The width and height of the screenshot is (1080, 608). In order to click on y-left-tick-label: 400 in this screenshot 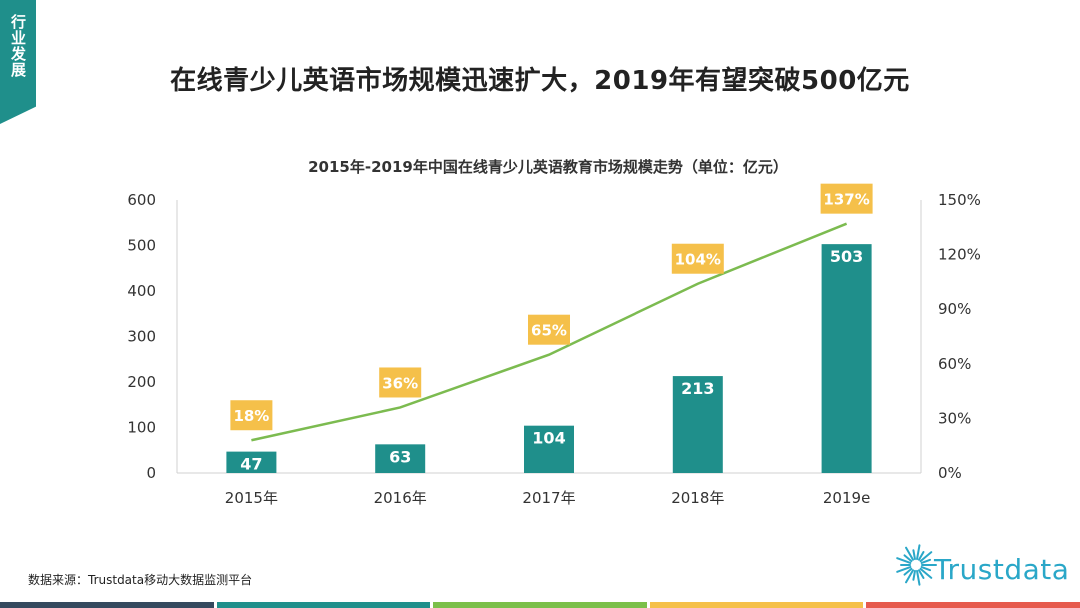, I will do `click(141, 291)`.